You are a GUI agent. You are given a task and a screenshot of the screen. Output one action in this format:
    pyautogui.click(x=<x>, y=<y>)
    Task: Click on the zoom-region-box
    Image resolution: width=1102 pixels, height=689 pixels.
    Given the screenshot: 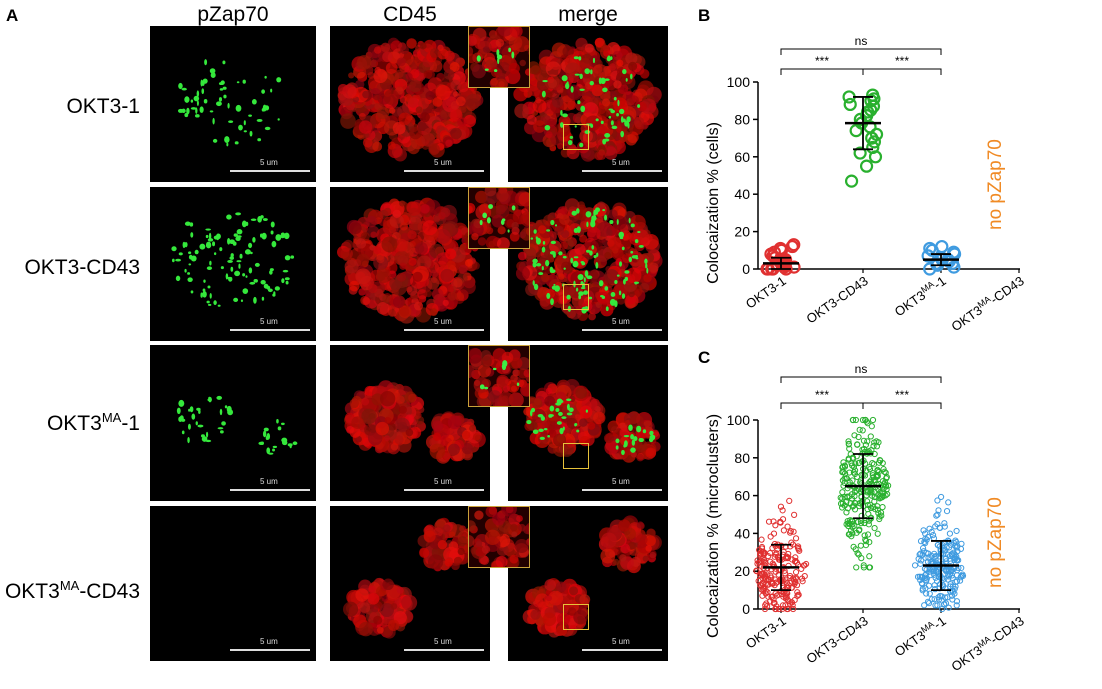 What is the action you would take?
    pyautogui.click(x=576, y=137)
    